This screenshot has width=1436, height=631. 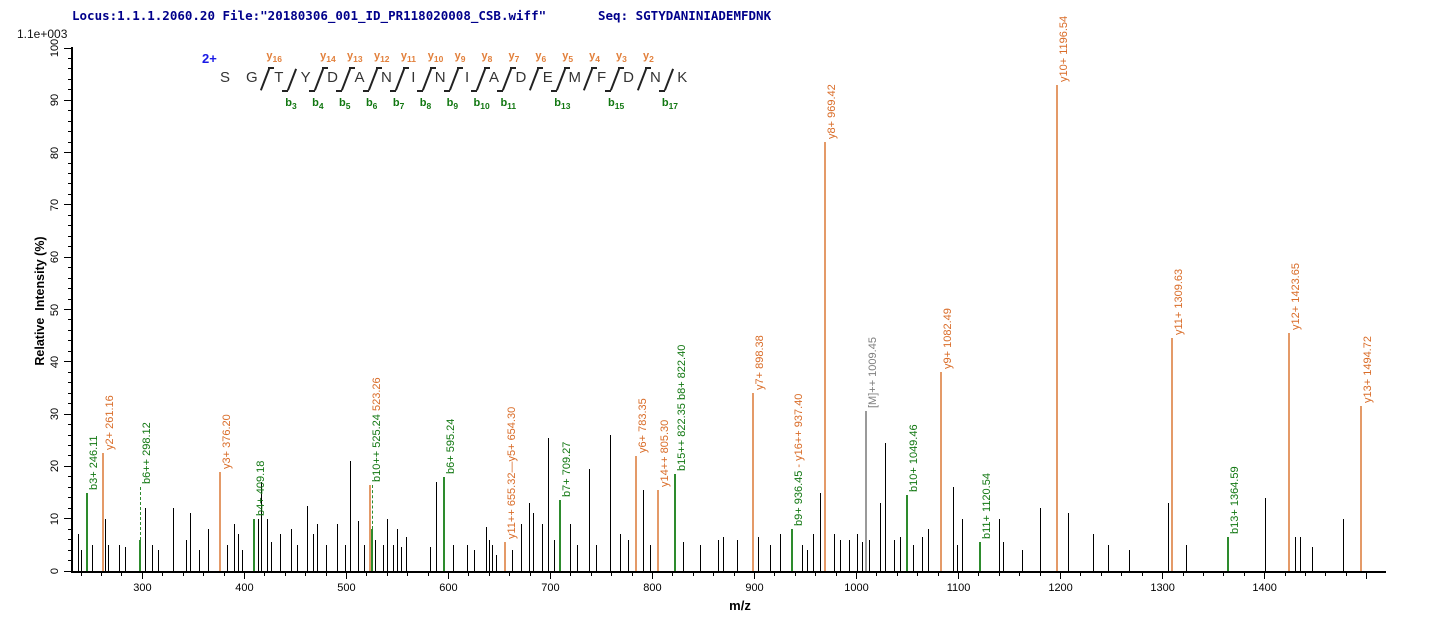 What do you see at coordinates (411, 59) in the screenshot?
I see `ion-number: 11` at bounding box center [411, 59].